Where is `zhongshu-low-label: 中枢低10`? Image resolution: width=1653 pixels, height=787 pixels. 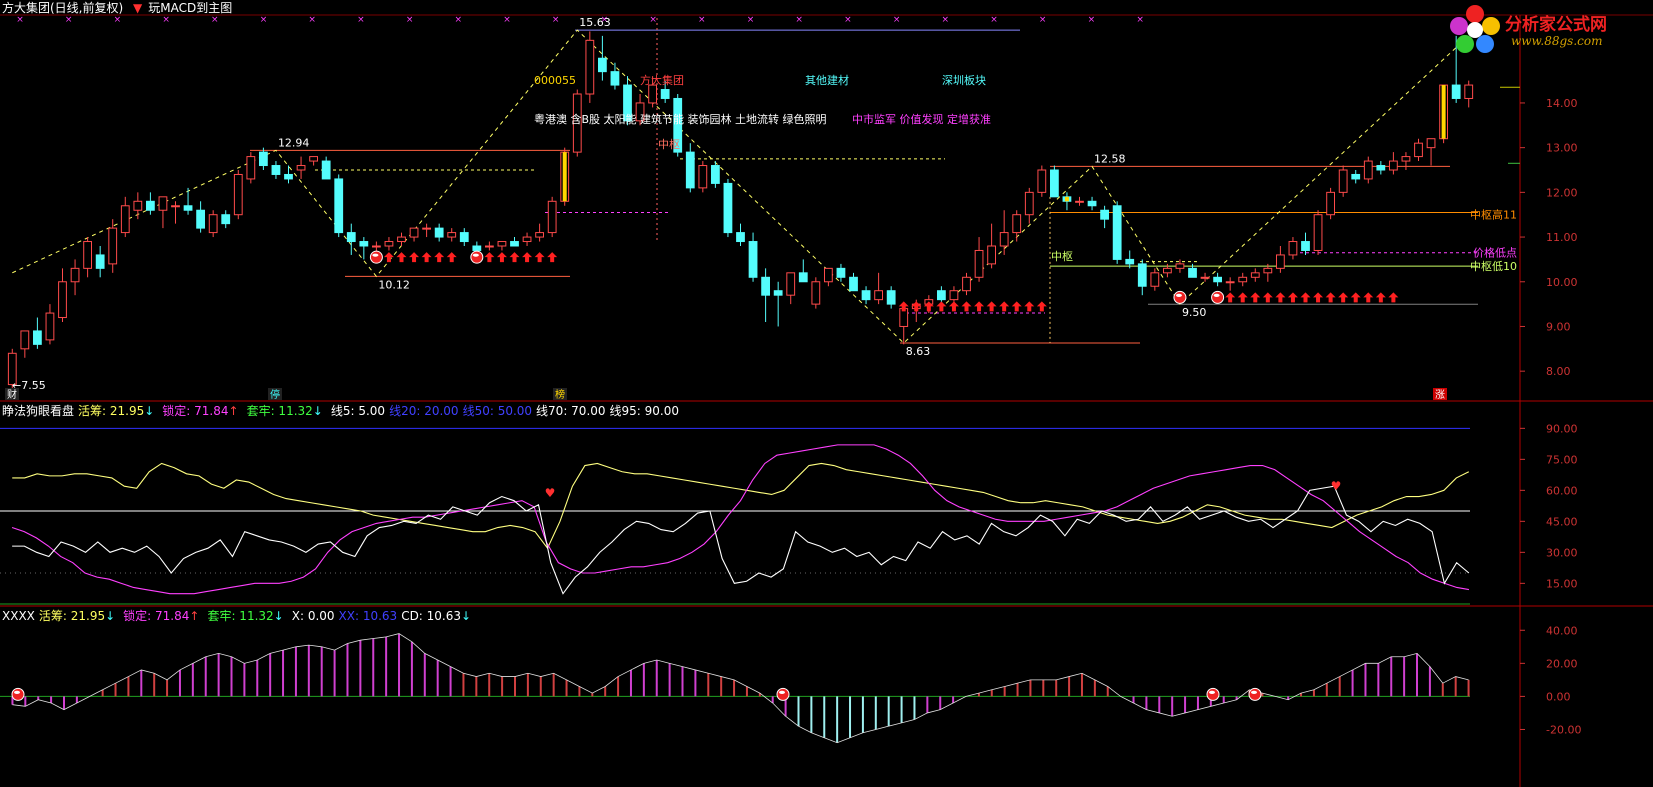
zhongshu-low-label: 中枢低10 is located at coordinates (1493, 266).